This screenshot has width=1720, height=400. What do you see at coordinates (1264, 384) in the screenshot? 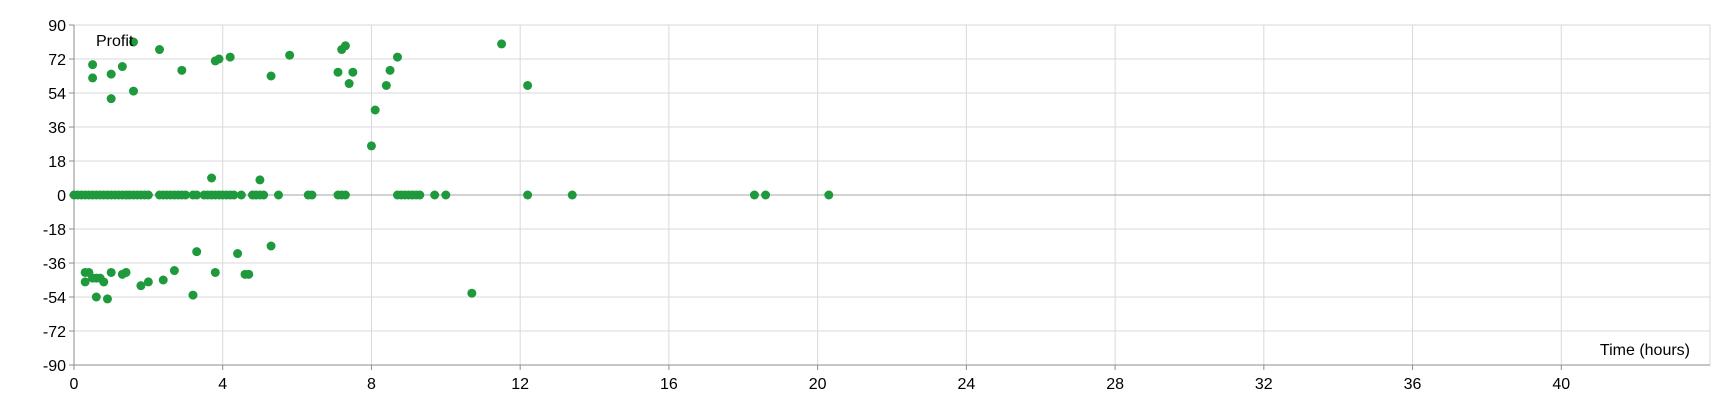
I see `x-tick-label: 32` at bounding box center [1264, 384].